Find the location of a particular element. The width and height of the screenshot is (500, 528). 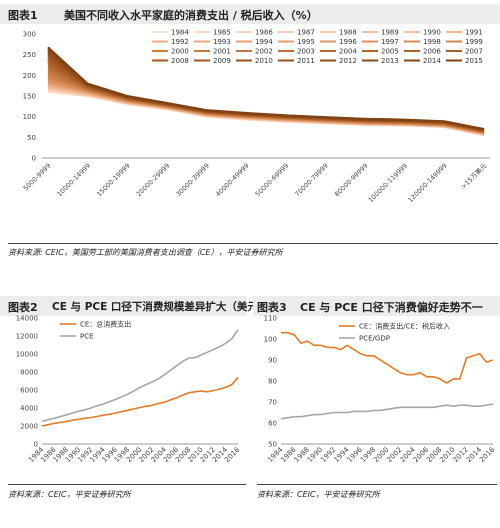

fig1-x-tick: 80000-99999 is located at coordinates (351, 180).